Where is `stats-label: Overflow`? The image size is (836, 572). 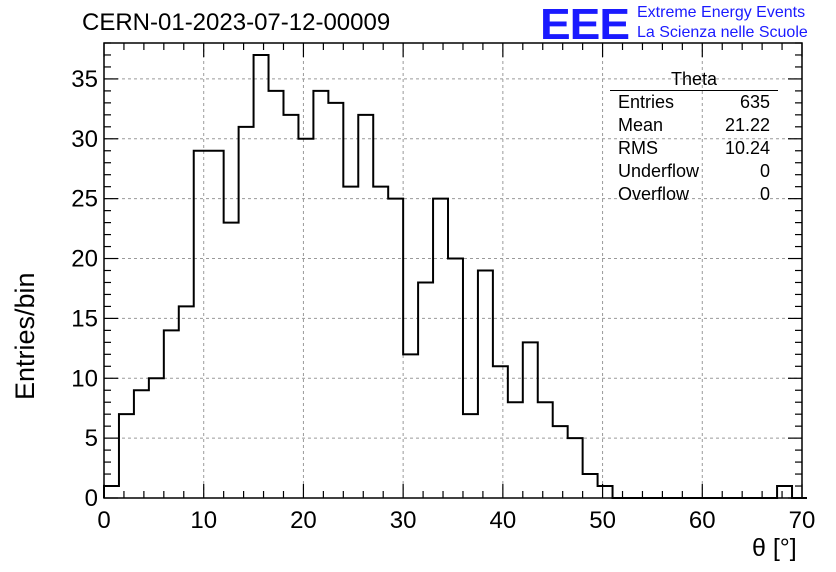 stats-label: Overflow is located at coordinates (654, 194).